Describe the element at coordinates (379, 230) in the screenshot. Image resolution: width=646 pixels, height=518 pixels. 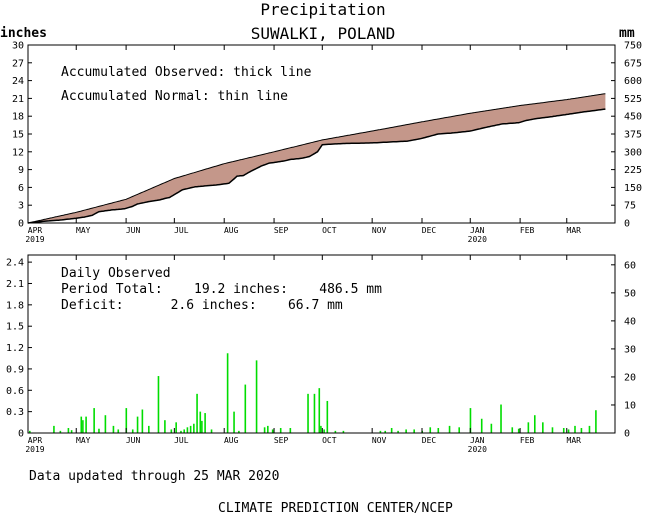
I see `month-label: NOV` at that location.